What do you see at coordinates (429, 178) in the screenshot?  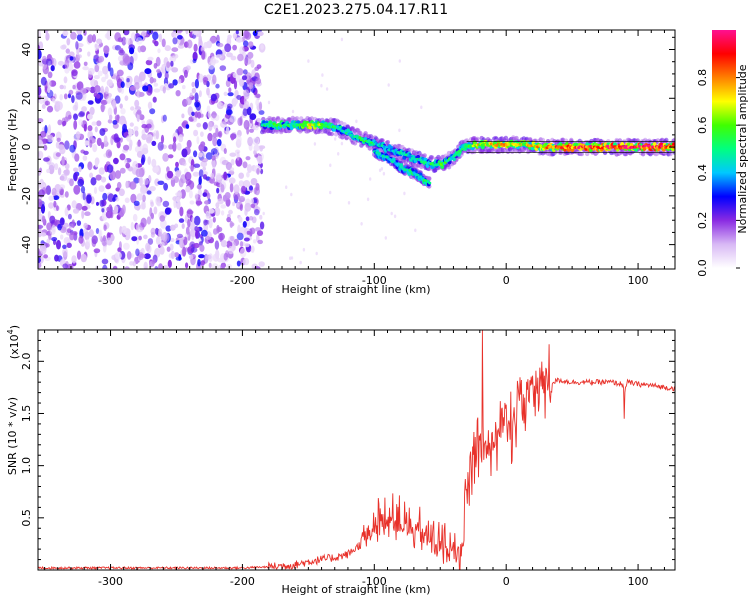 I see `secondary-branch-halo` at bounding box center [429, 178].